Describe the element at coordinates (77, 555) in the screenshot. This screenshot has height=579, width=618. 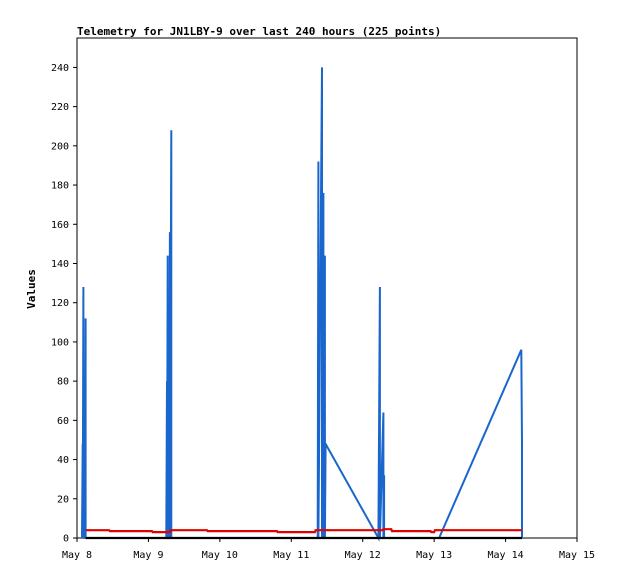
I see `x-tick-label: May 8` at that location.